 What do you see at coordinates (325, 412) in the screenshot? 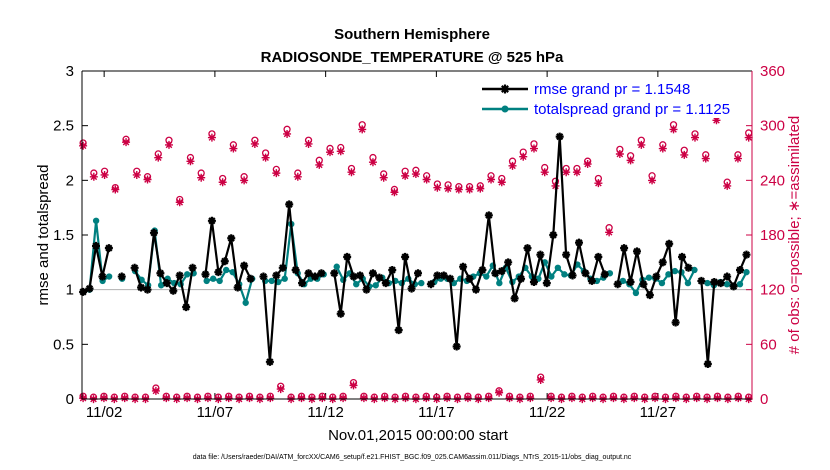
I see `x-tick-label: 11/12` at bounding box center [325, 412].